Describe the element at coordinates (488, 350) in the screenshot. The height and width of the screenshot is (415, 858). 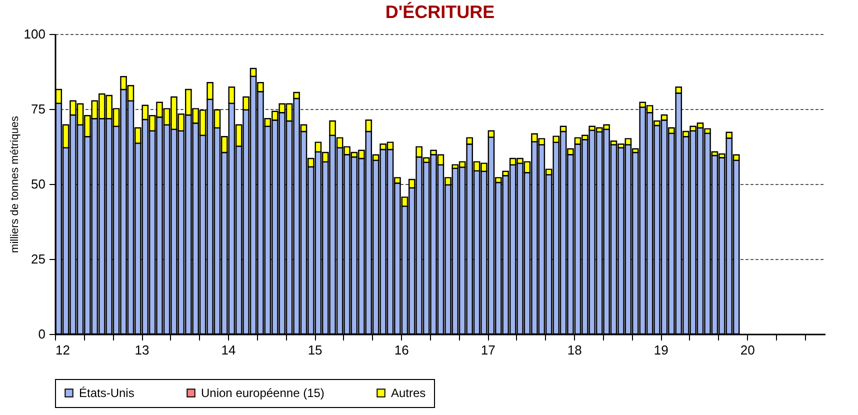
I see `x-tick-label: 17` at that location.